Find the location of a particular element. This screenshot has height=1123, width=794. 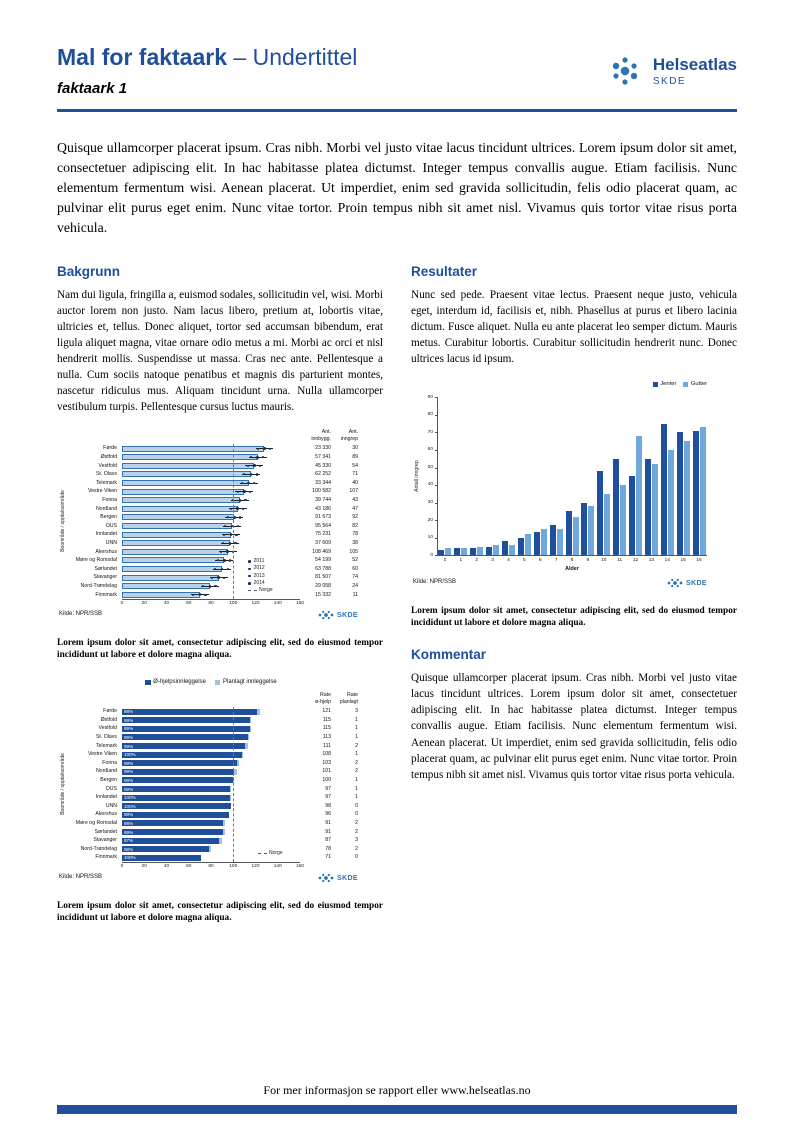

header-rule is located at coordinates (397, 110).